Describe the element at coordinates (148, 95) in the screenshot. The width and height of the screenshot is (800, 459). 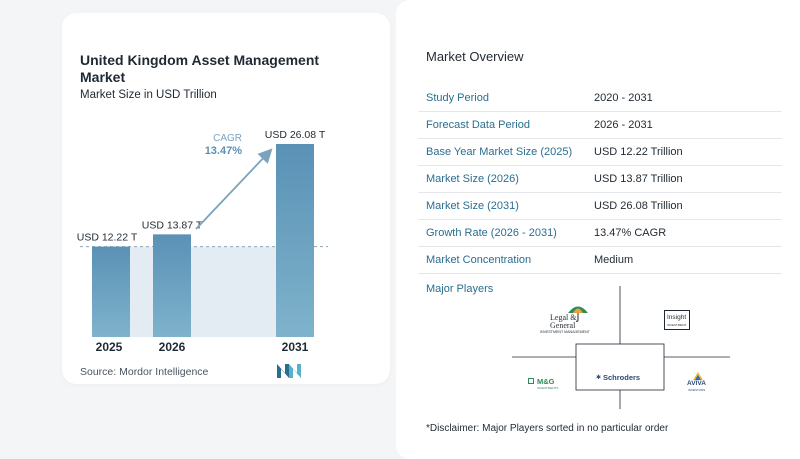
I see `chart-subtitle: Market Size in USD Trillion` at that location.